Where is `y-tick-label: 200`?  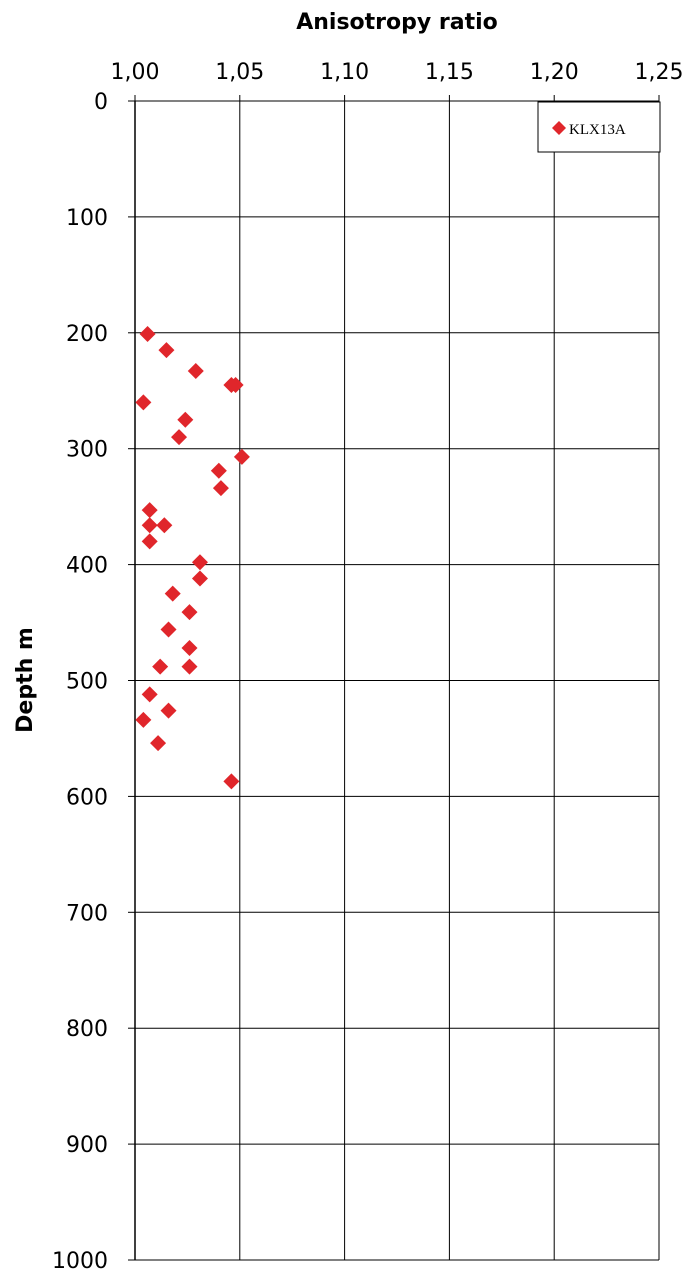
y-tick-label: 200 is located at coordinates (87, 334).